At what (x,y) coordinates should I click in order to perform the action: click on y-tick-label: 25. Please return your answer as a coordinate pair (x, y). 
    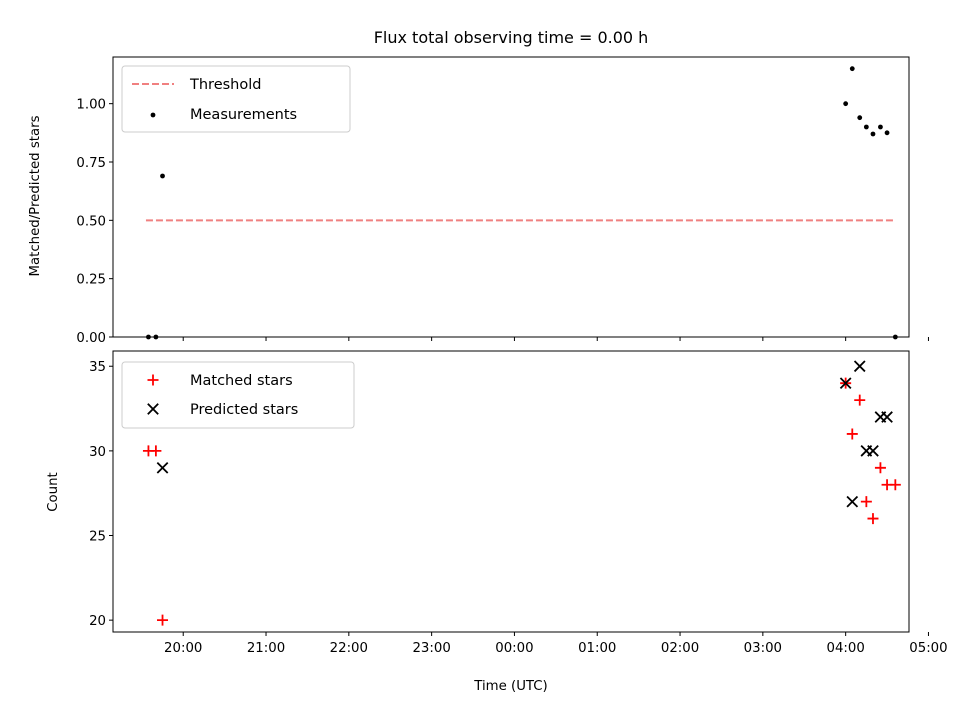
    Looking at the image, I should click on (97, 537).